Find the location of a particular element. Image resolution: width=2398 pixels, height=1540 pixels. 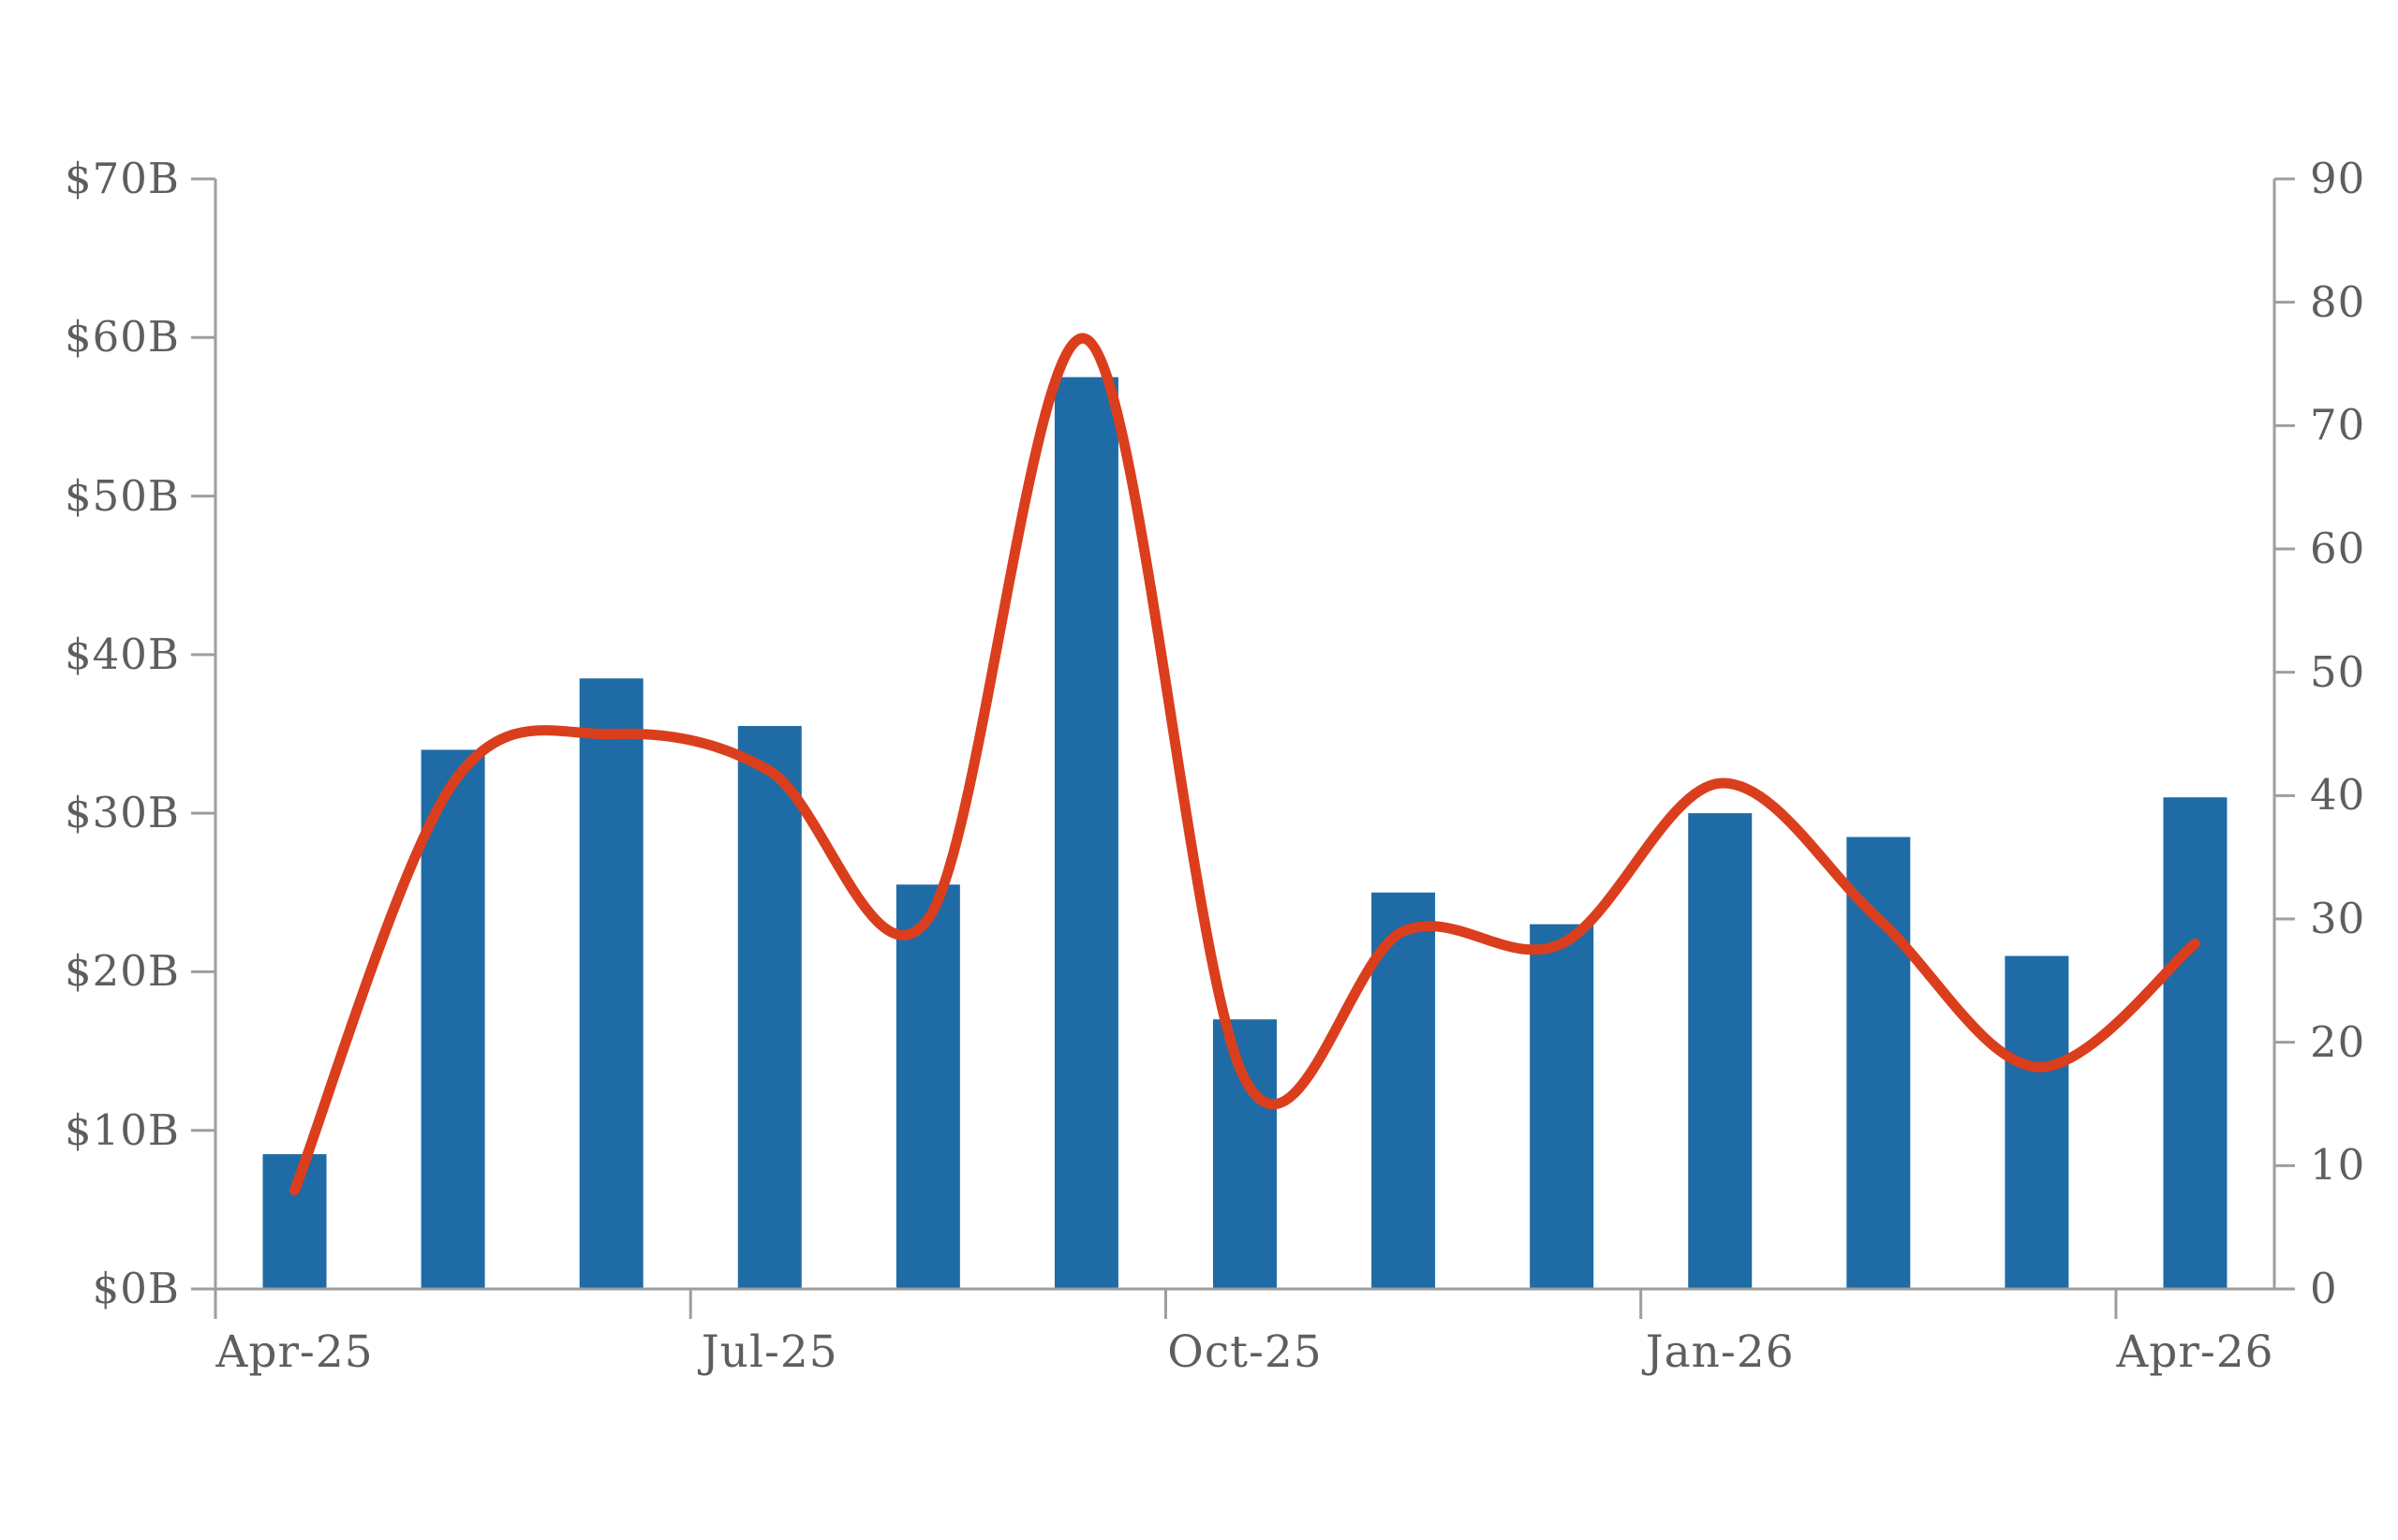

y-axis-left-tick-label: $50B is located at coordinates (123, 495).